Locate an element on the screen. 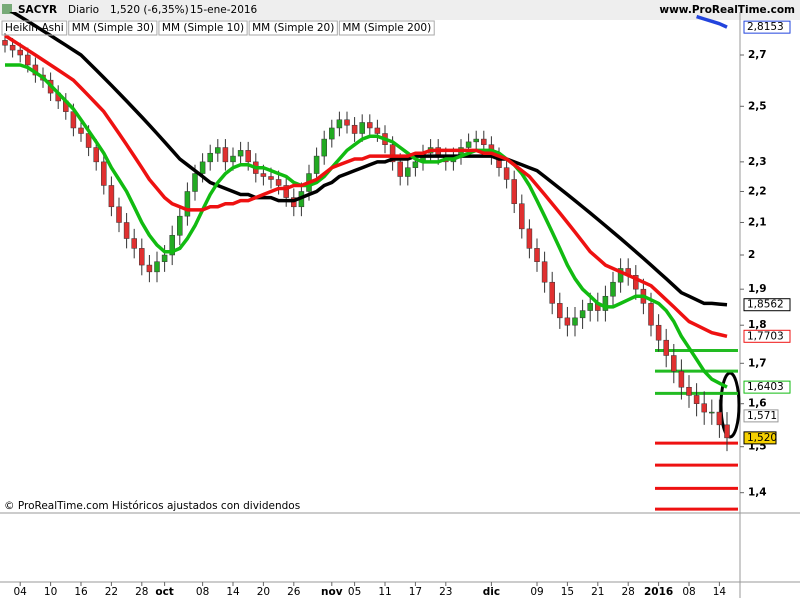  y-tick-label: 1,9 is located at coordinates (757, 289).